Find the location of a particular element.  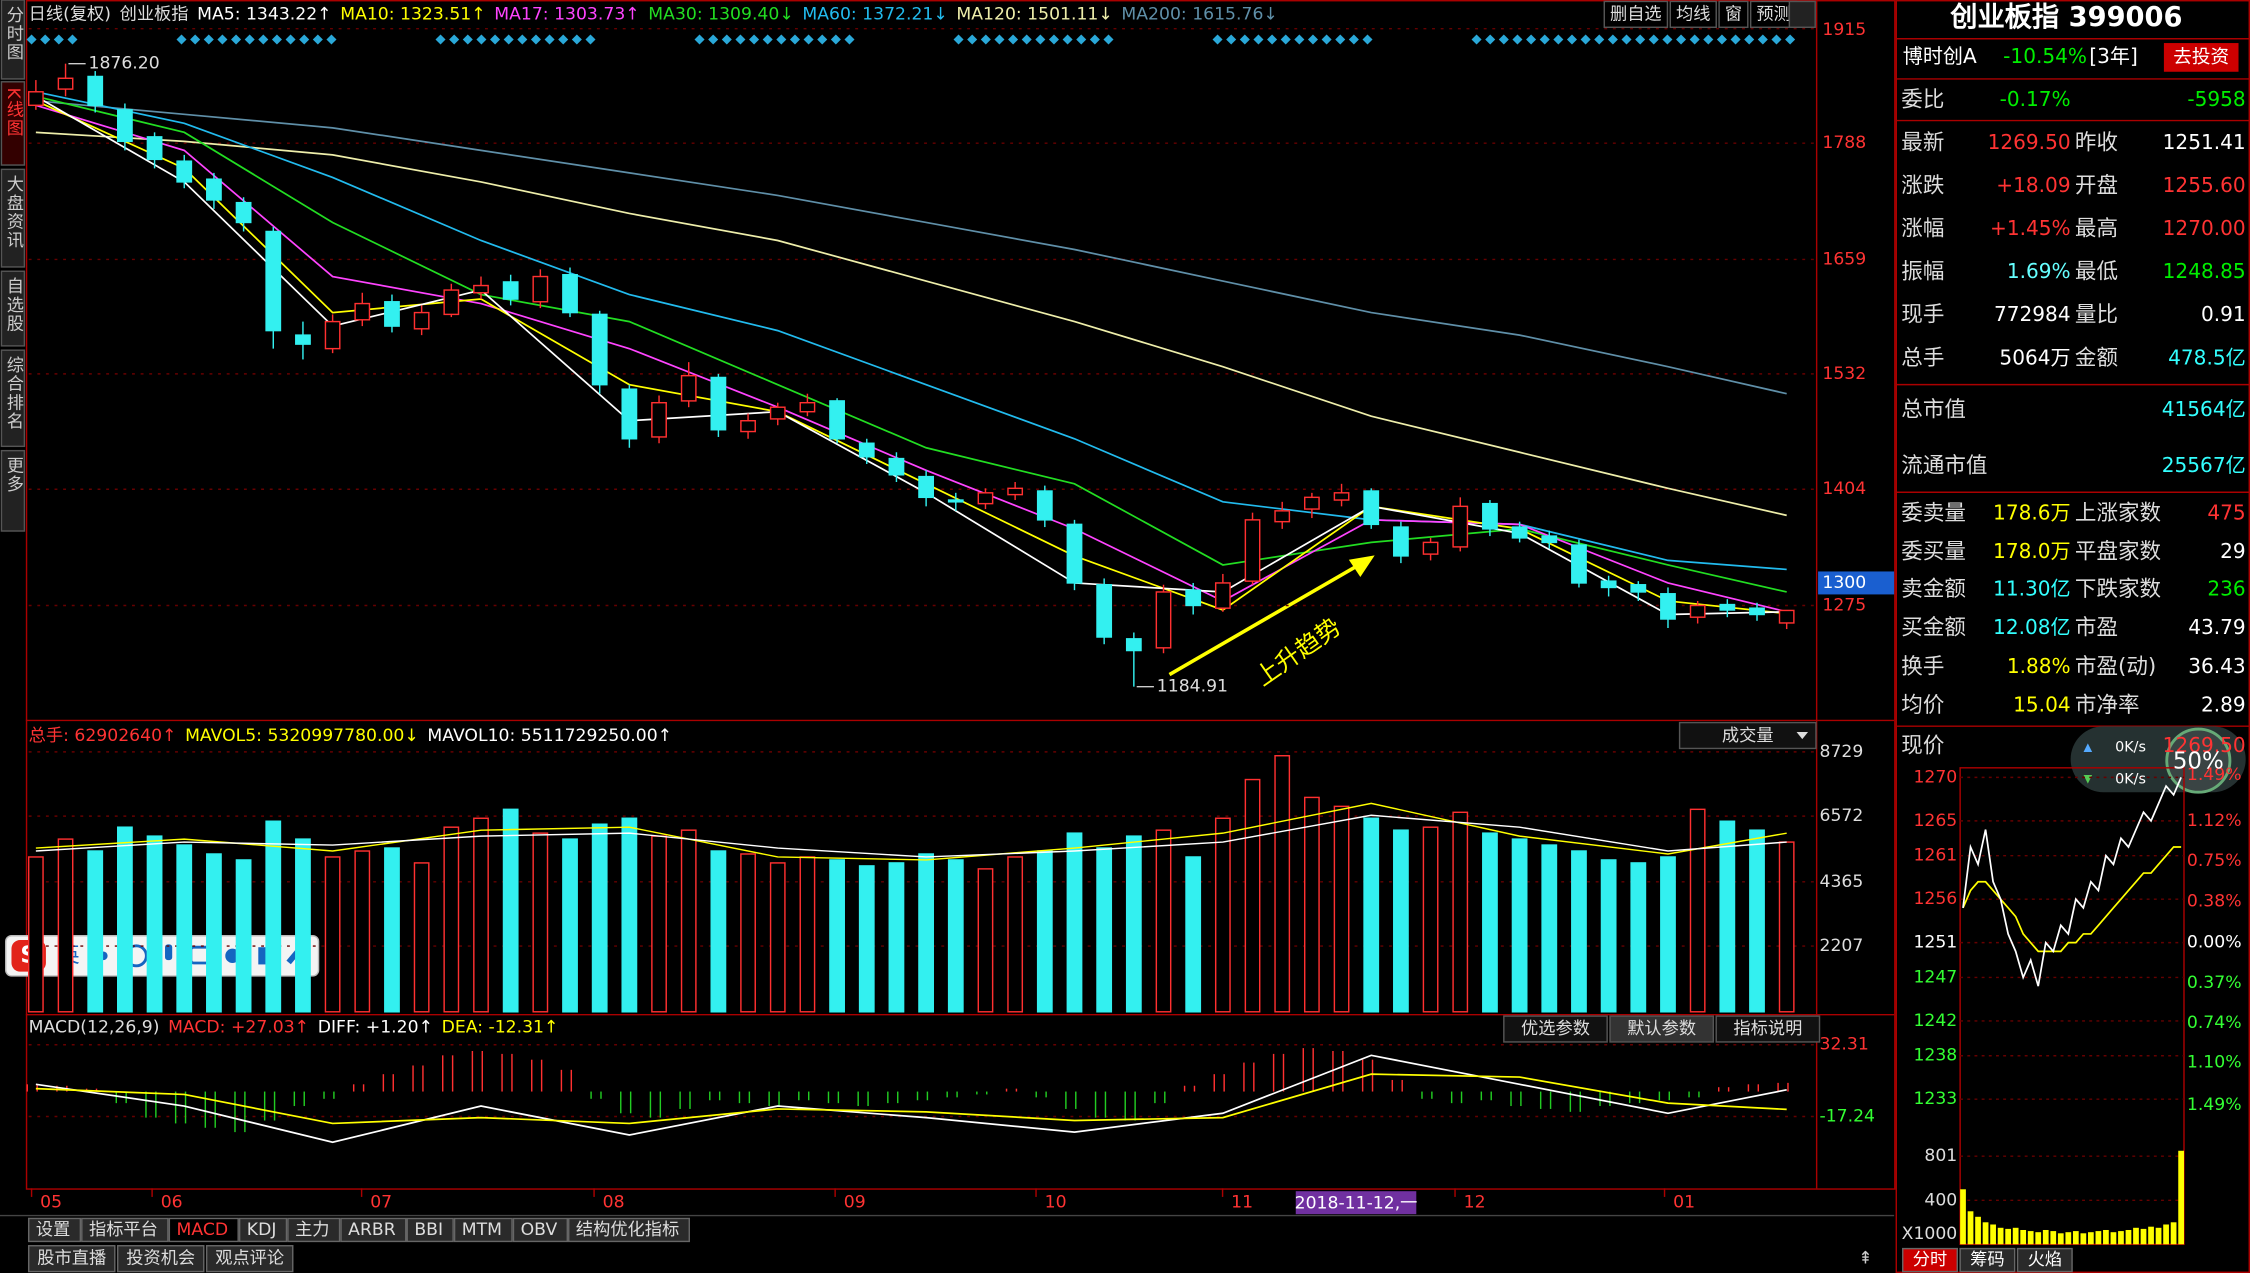

indicator-tab: OBV is located at coordinates (539, 1230).